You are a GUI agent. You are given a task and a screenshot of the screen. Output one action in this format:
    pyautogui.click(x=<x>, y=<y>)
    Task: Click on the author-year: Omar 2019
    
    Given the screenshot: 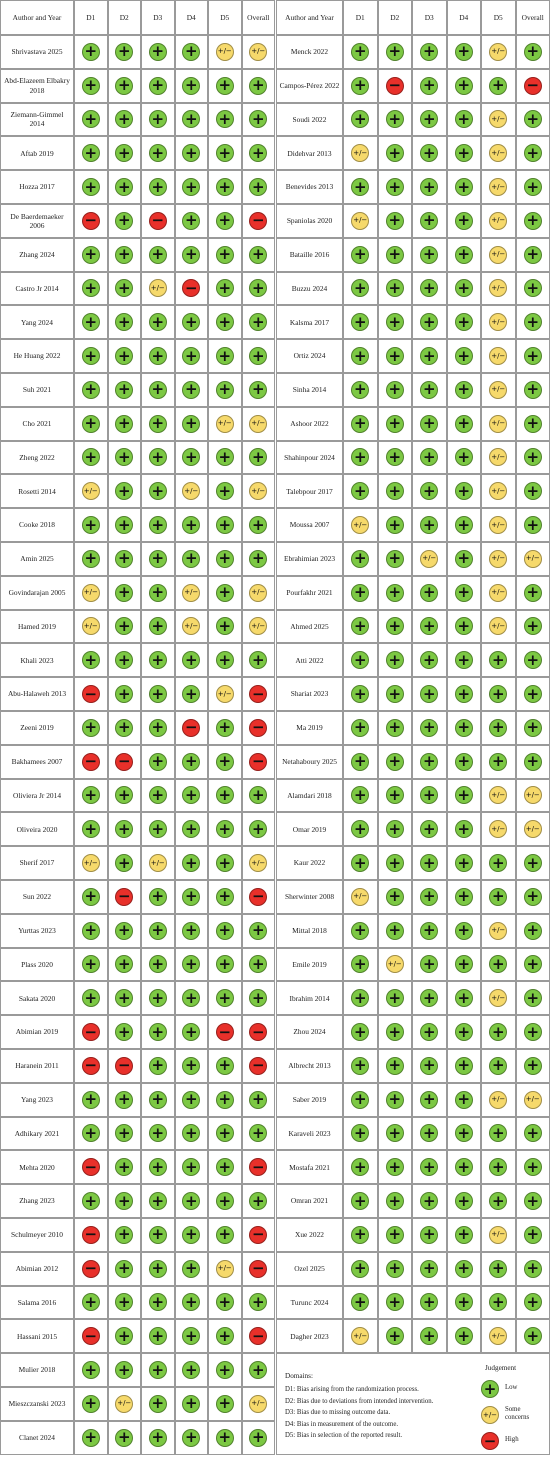 What is the action you would take?
    pyautogui.click(x=309, y=829)
    